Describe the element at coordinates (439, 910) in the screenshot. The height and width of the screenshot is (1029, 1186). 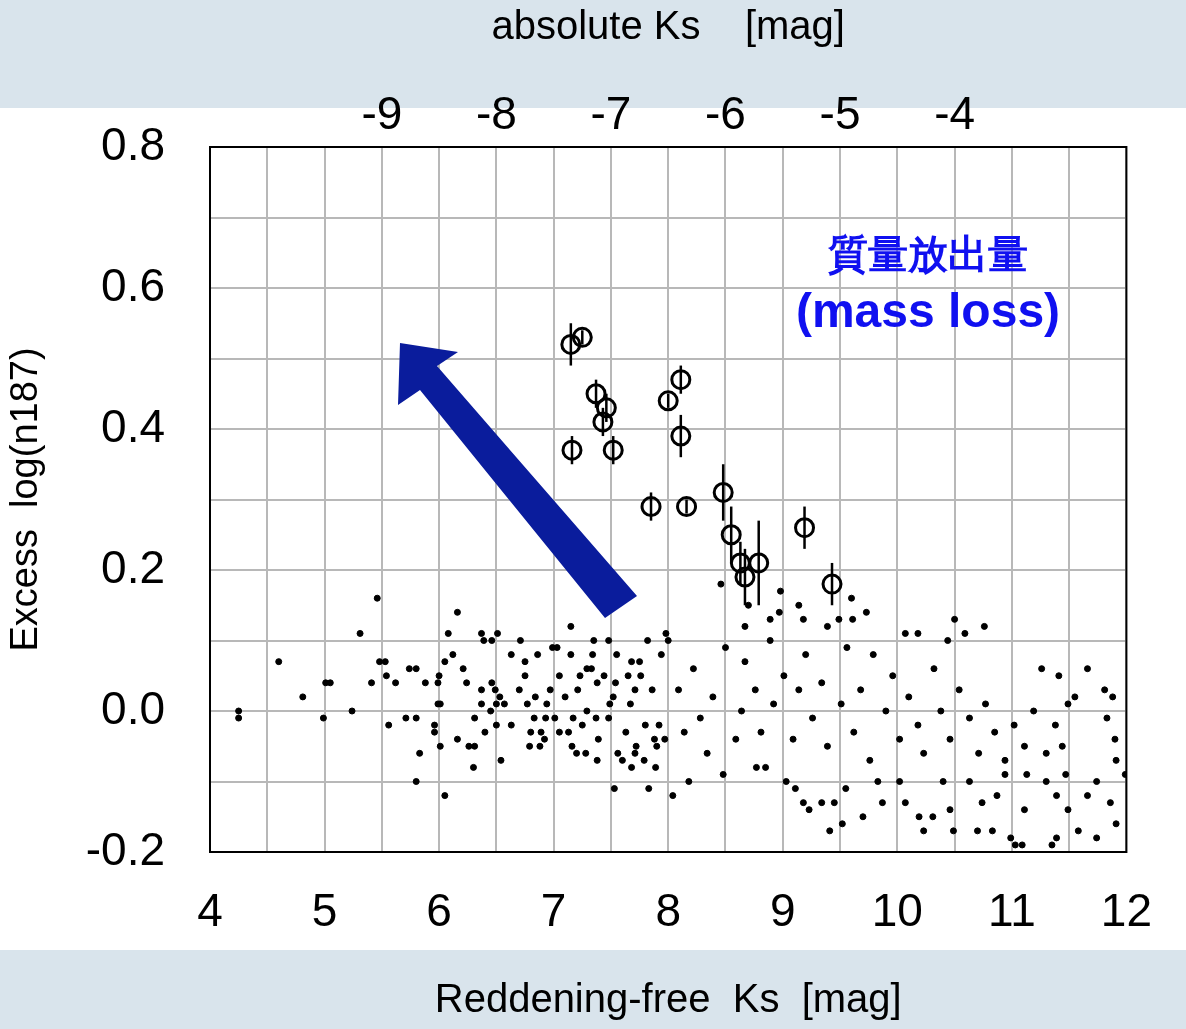
I see `x-tick-label: 6` at that location.